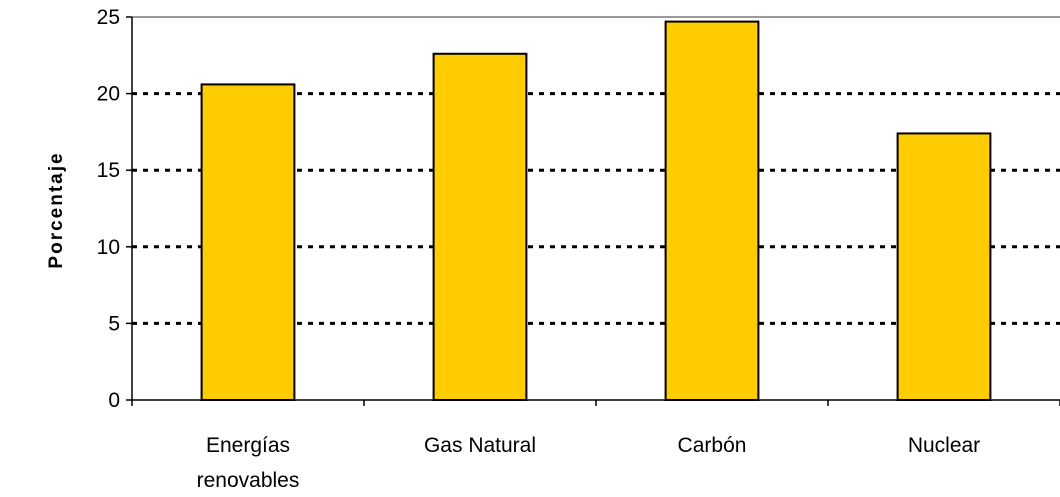  What do you see at coordinates (108, 247) in the screenshot?
I see `y-tick-label-10: 10` at bounding box center [108, 247].